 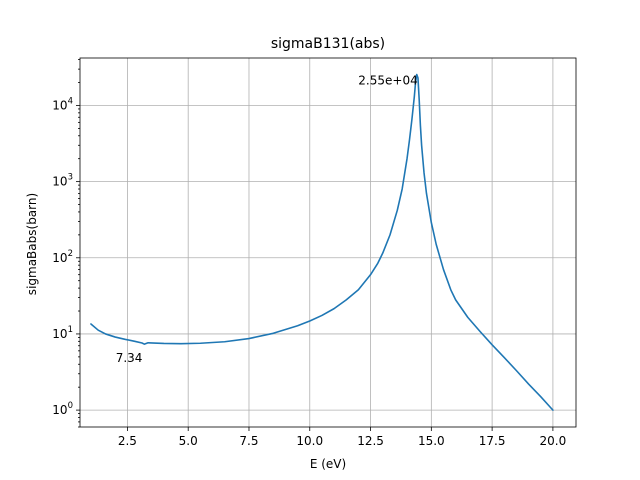 I want to click on y-tick-label-exponent: 0, so click(x=70, y=406).